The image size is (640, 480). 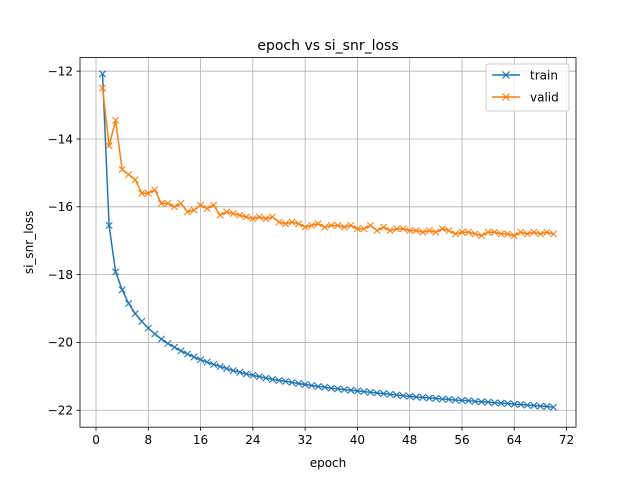 I want to click on x-tick-label: 24, so click(x=252, y=440).